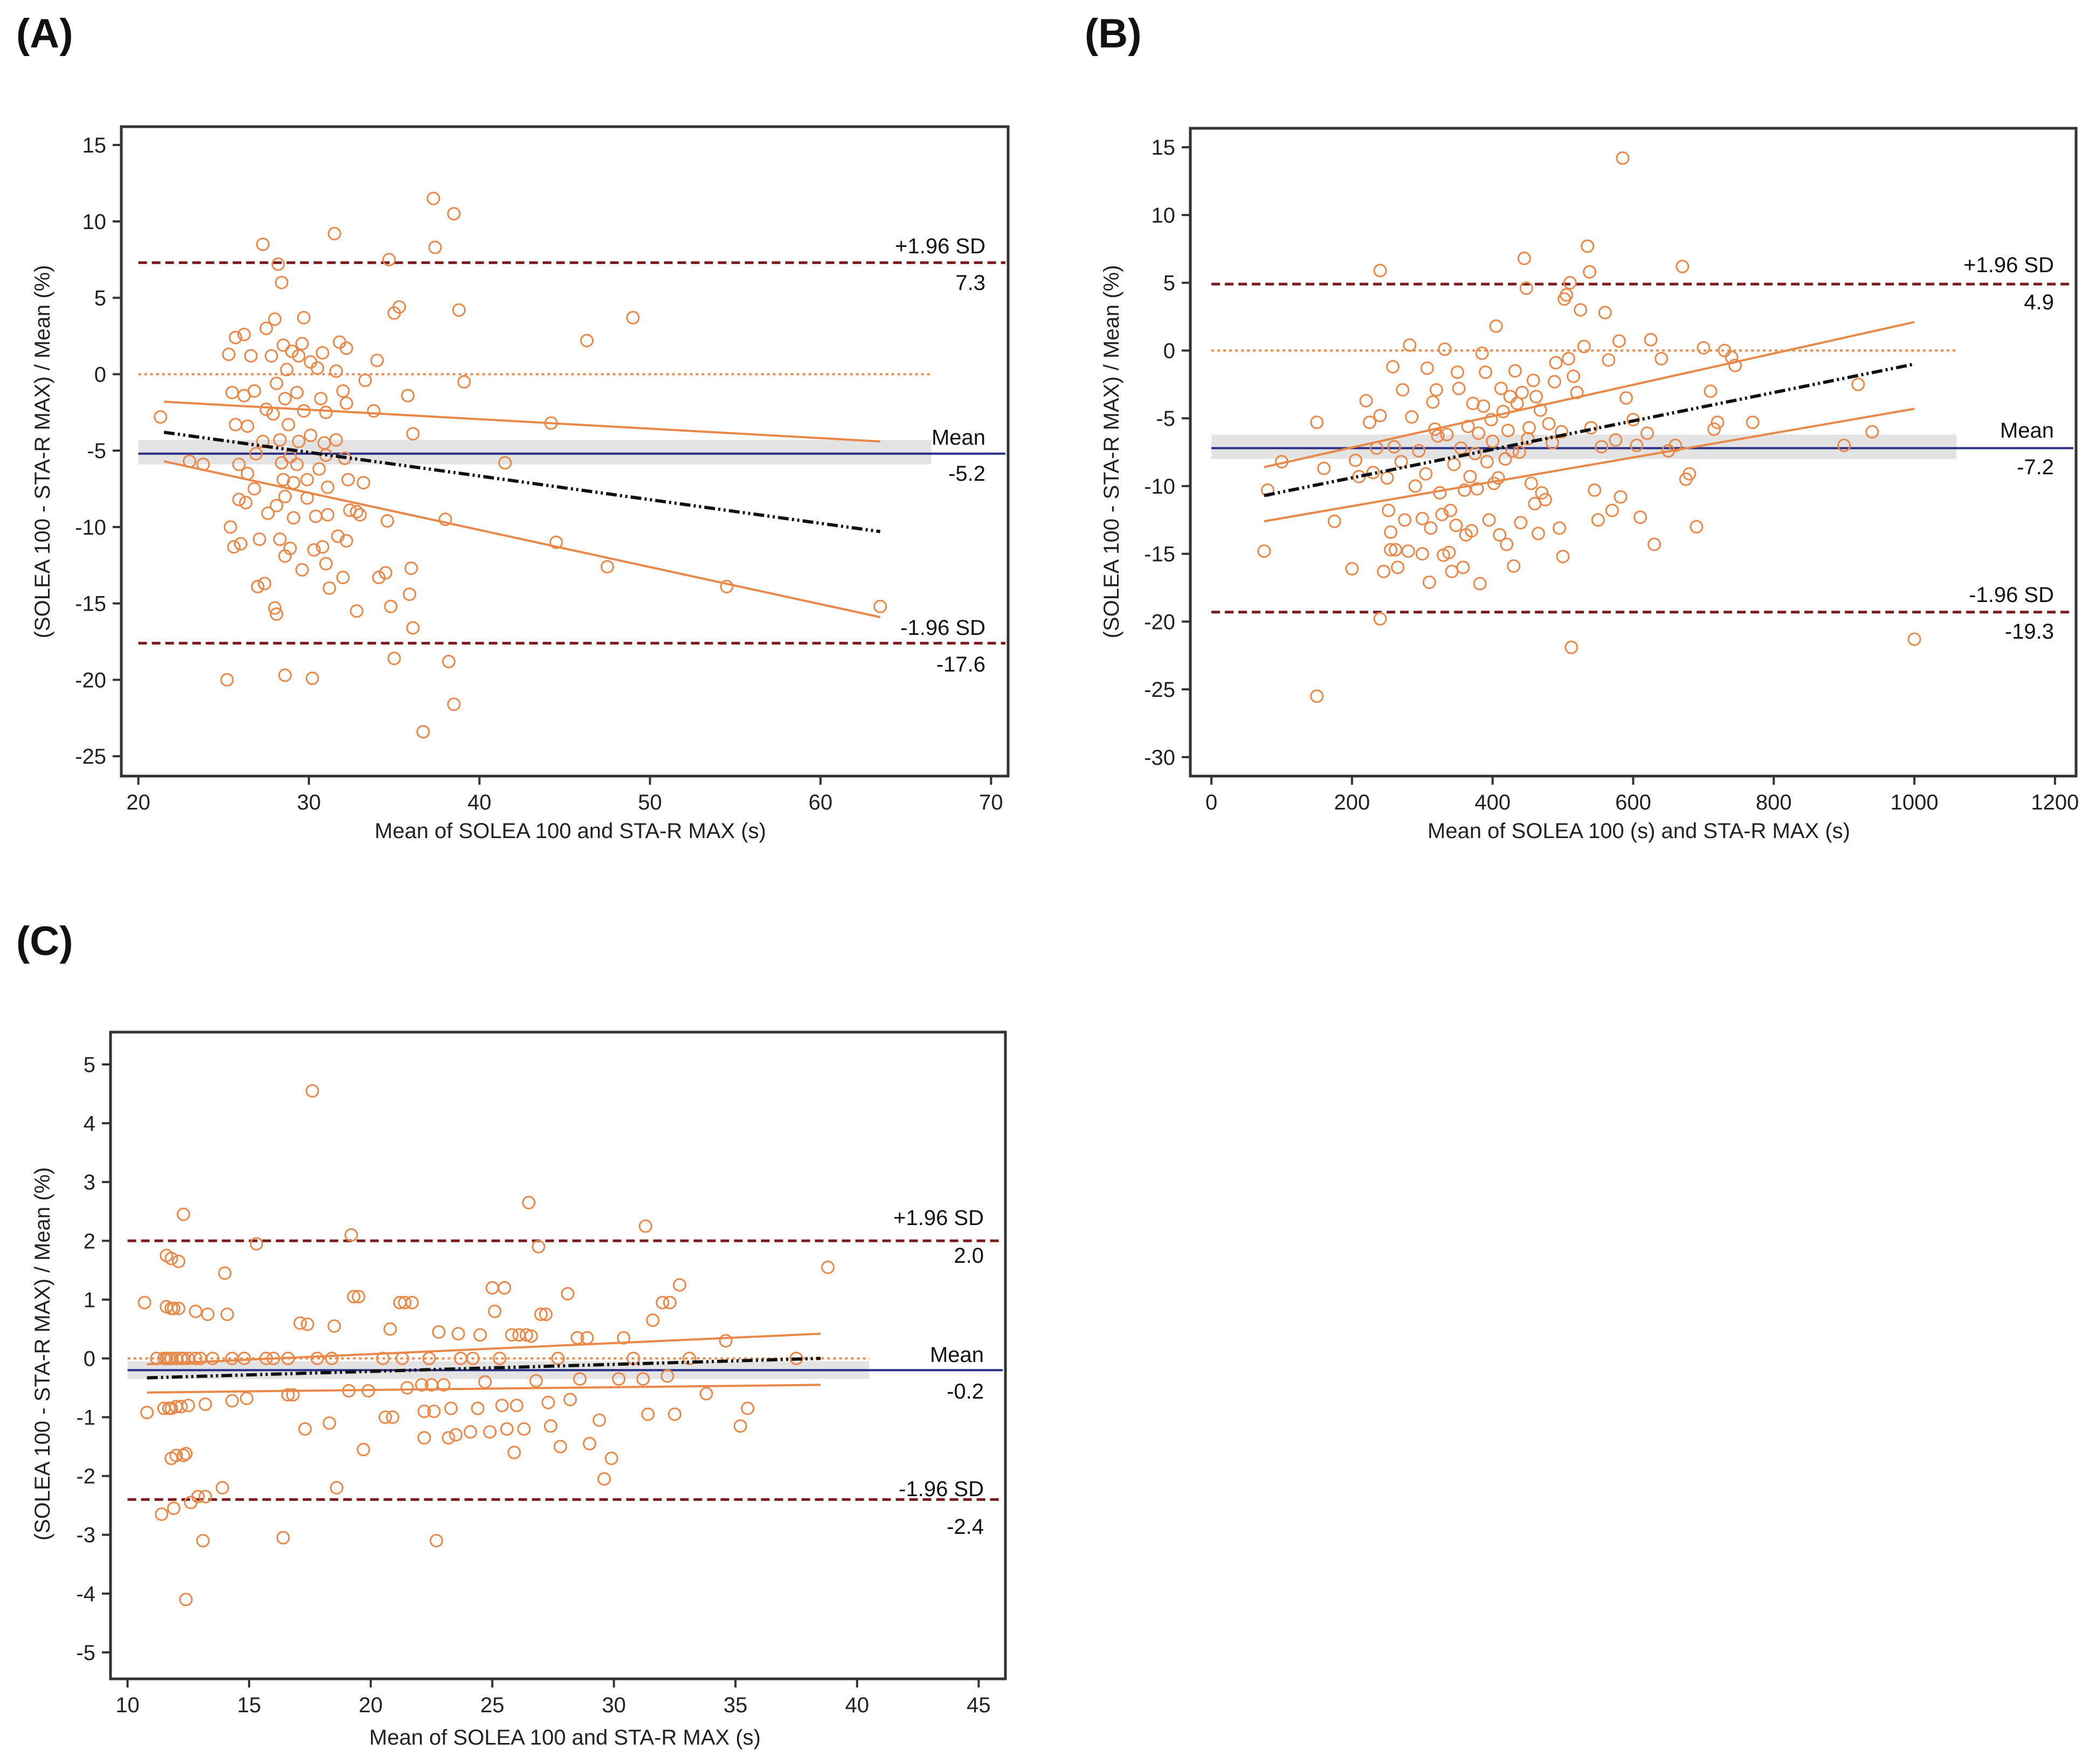  What do you see at coordinates (961, 664) in the screenshot?
I see `panel-a-lower-loa-value: -17.6` at bounding box center [961, 664].